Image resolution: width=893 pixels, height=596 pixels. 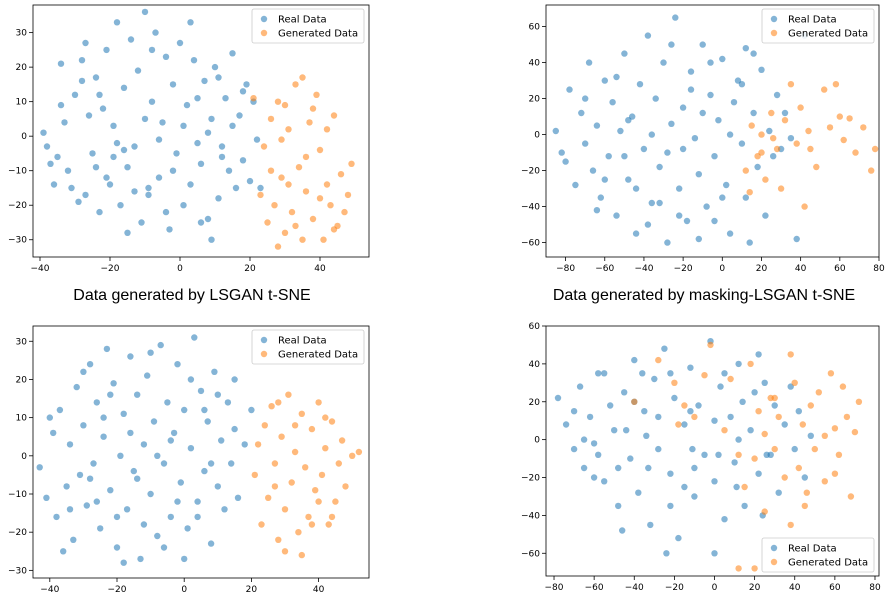 I want to click on y-tick-label: 0, so click(x=537, y=136).